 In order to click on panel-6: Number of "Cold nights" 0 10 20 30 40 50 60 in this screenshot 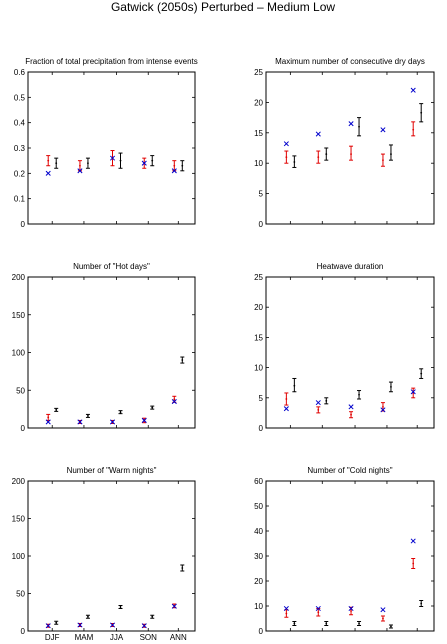, I will do `click(344, 551)`.